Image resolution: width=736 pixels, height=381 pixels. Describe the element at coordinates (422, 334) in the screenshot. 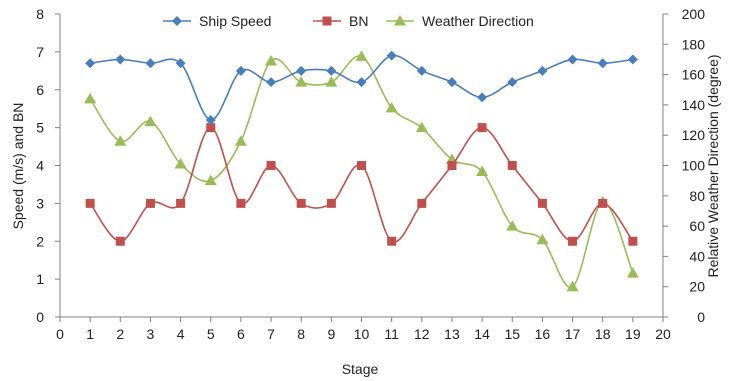

I see `x-tick-label: 12` at that location.